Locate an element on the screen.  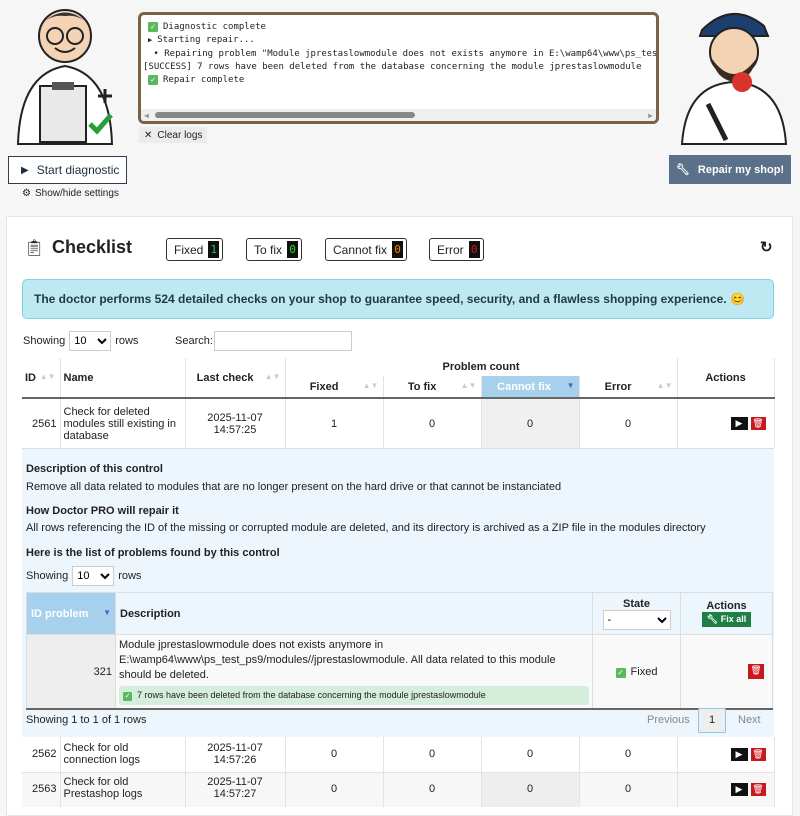
log-line: ✓ Repair complete is located at coordinates (402, 80).